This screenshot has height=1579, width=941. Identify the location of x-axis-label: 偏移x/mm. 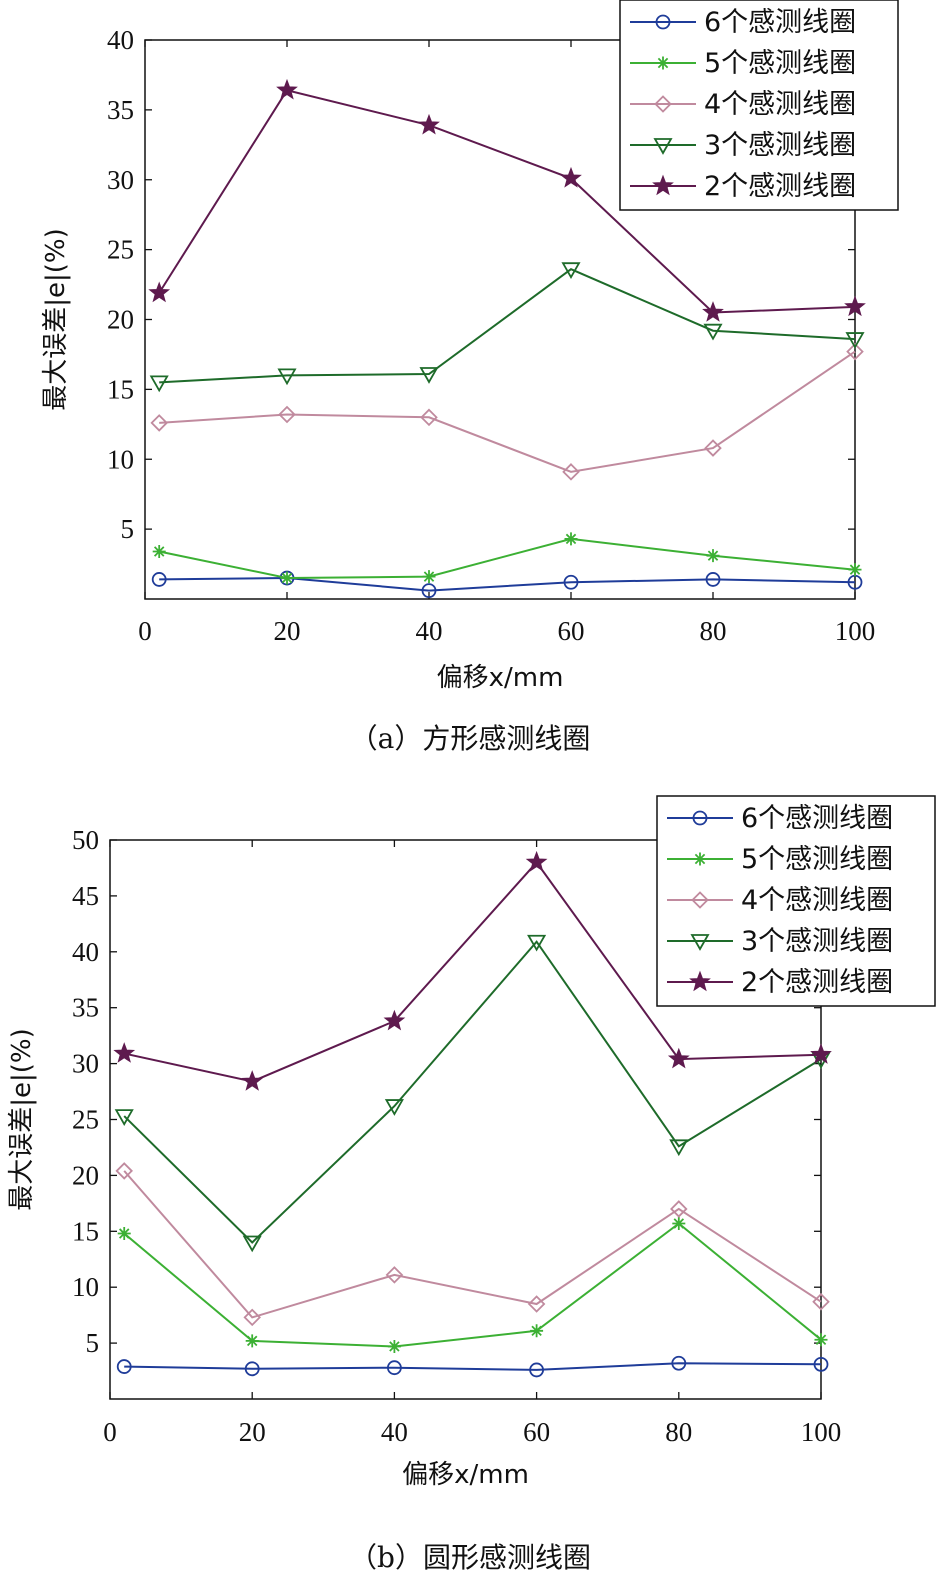
(465, 1475).